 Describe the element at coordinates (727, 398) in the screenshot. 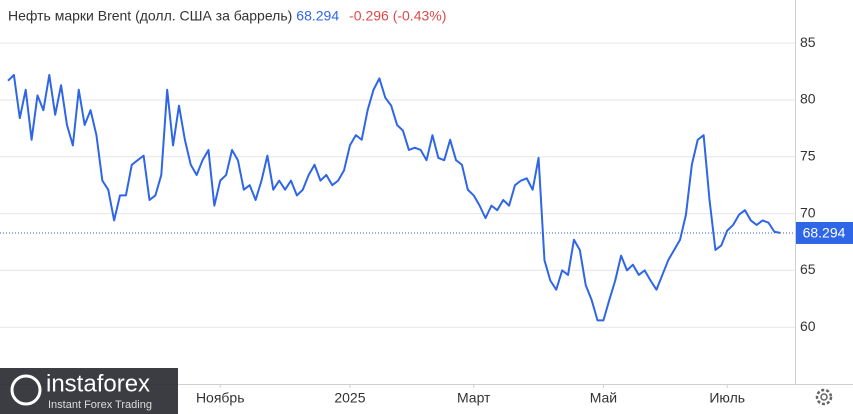

I see `x-tick-label: Июль` at that location.